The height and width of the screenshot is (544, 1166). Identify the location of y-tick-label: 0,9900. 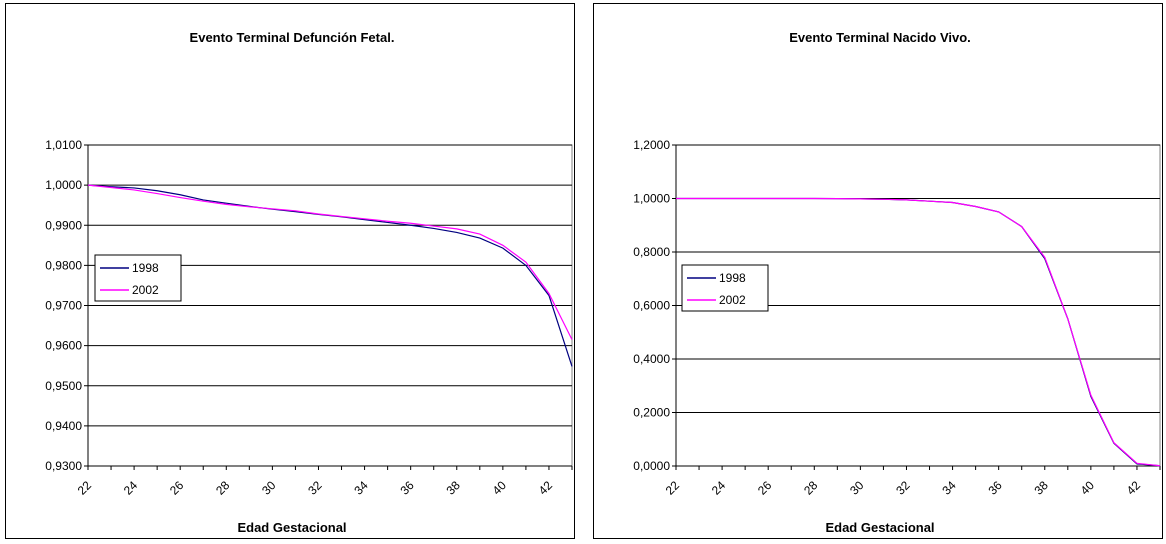
(63, 225).